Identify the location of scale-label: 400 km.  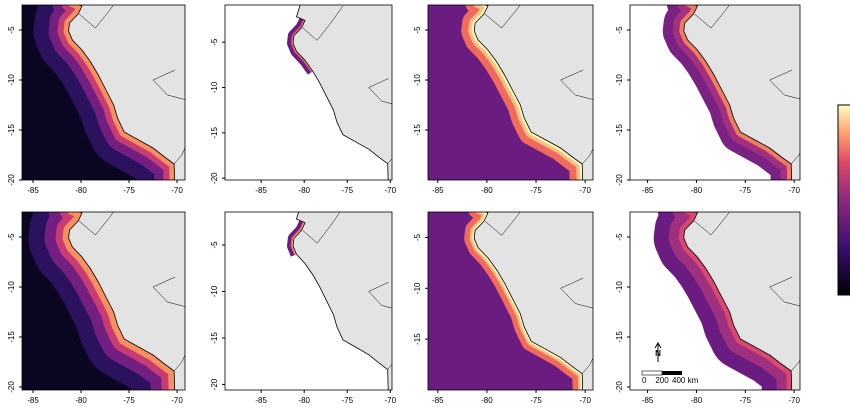
(685, 380).